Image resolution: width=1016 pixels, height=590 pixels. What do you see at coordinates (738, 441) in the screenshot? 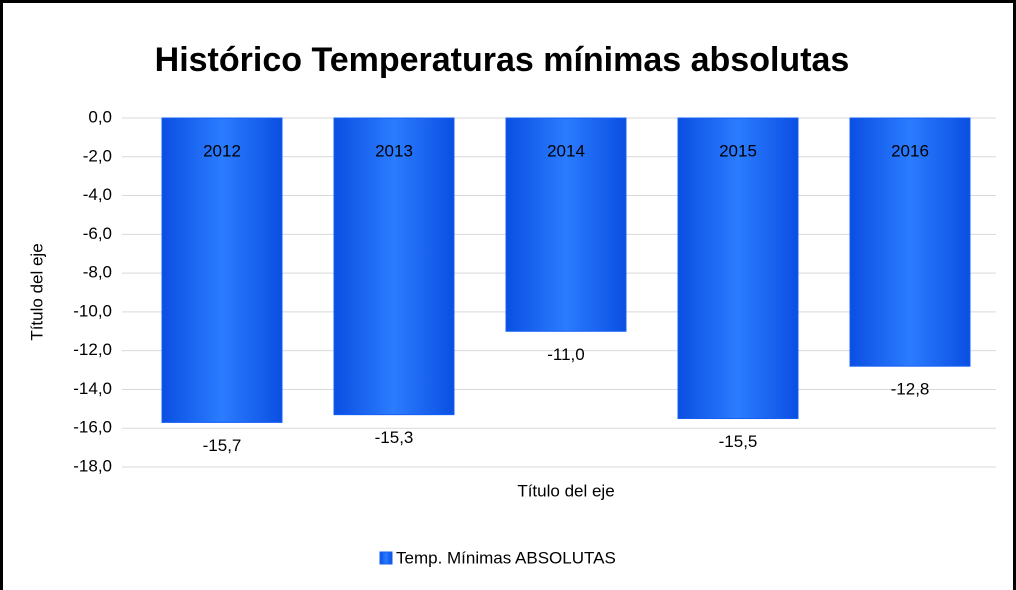
I see `value-label: -15,5` at bounding box center [738, 441].